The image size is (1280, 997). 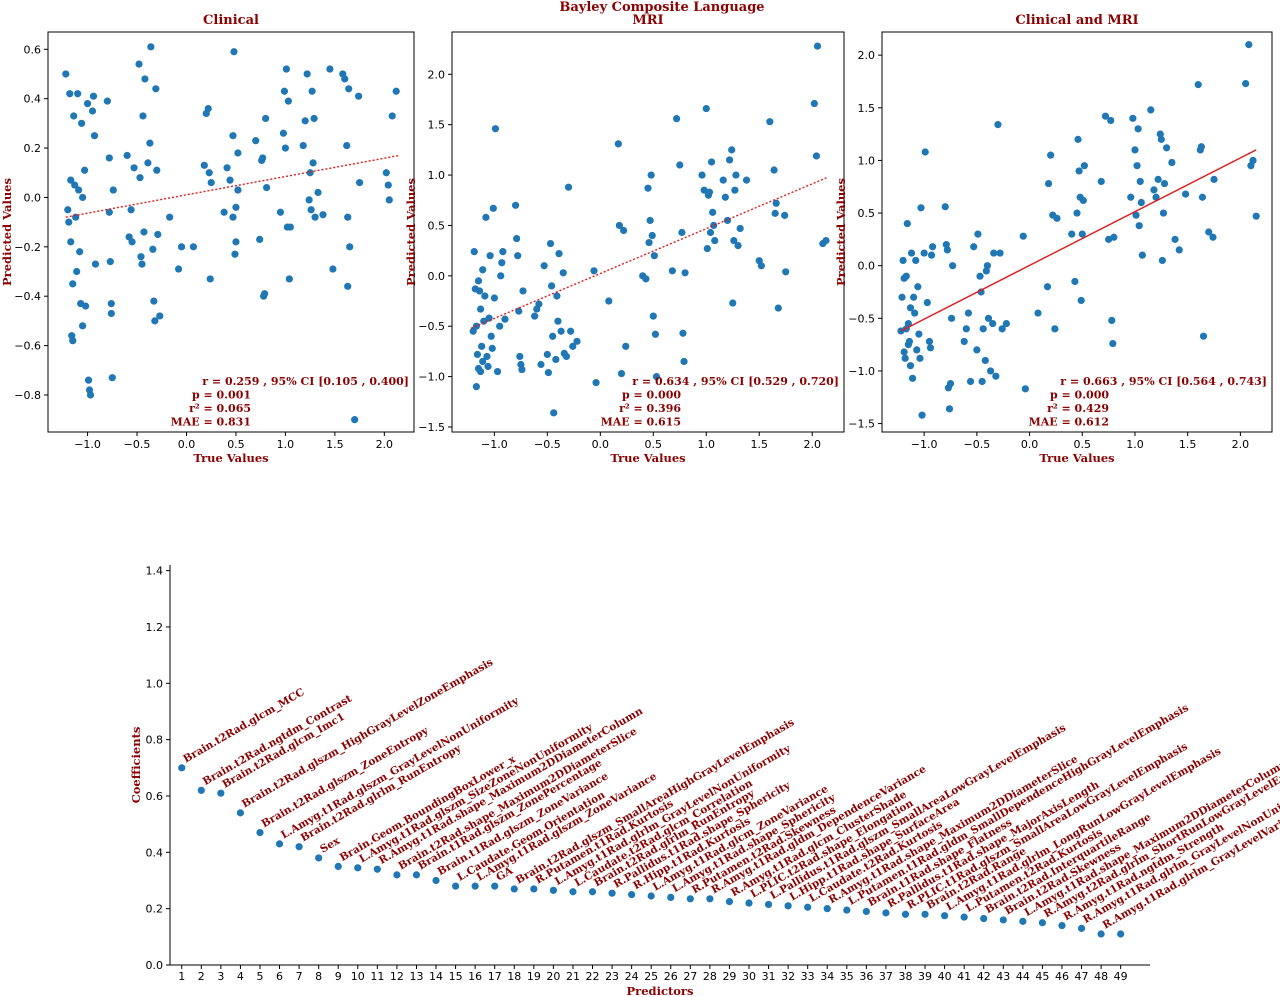 I want to click on plot-frame, so click(x=648, y=232).